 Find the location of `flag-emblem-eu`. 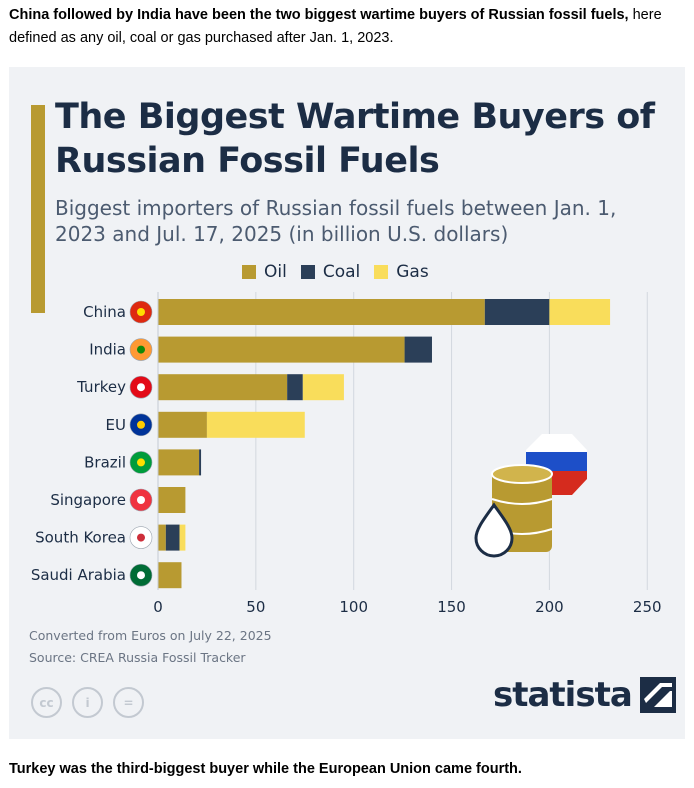

flag-emblem-eu is located at coordinates (141, 424).